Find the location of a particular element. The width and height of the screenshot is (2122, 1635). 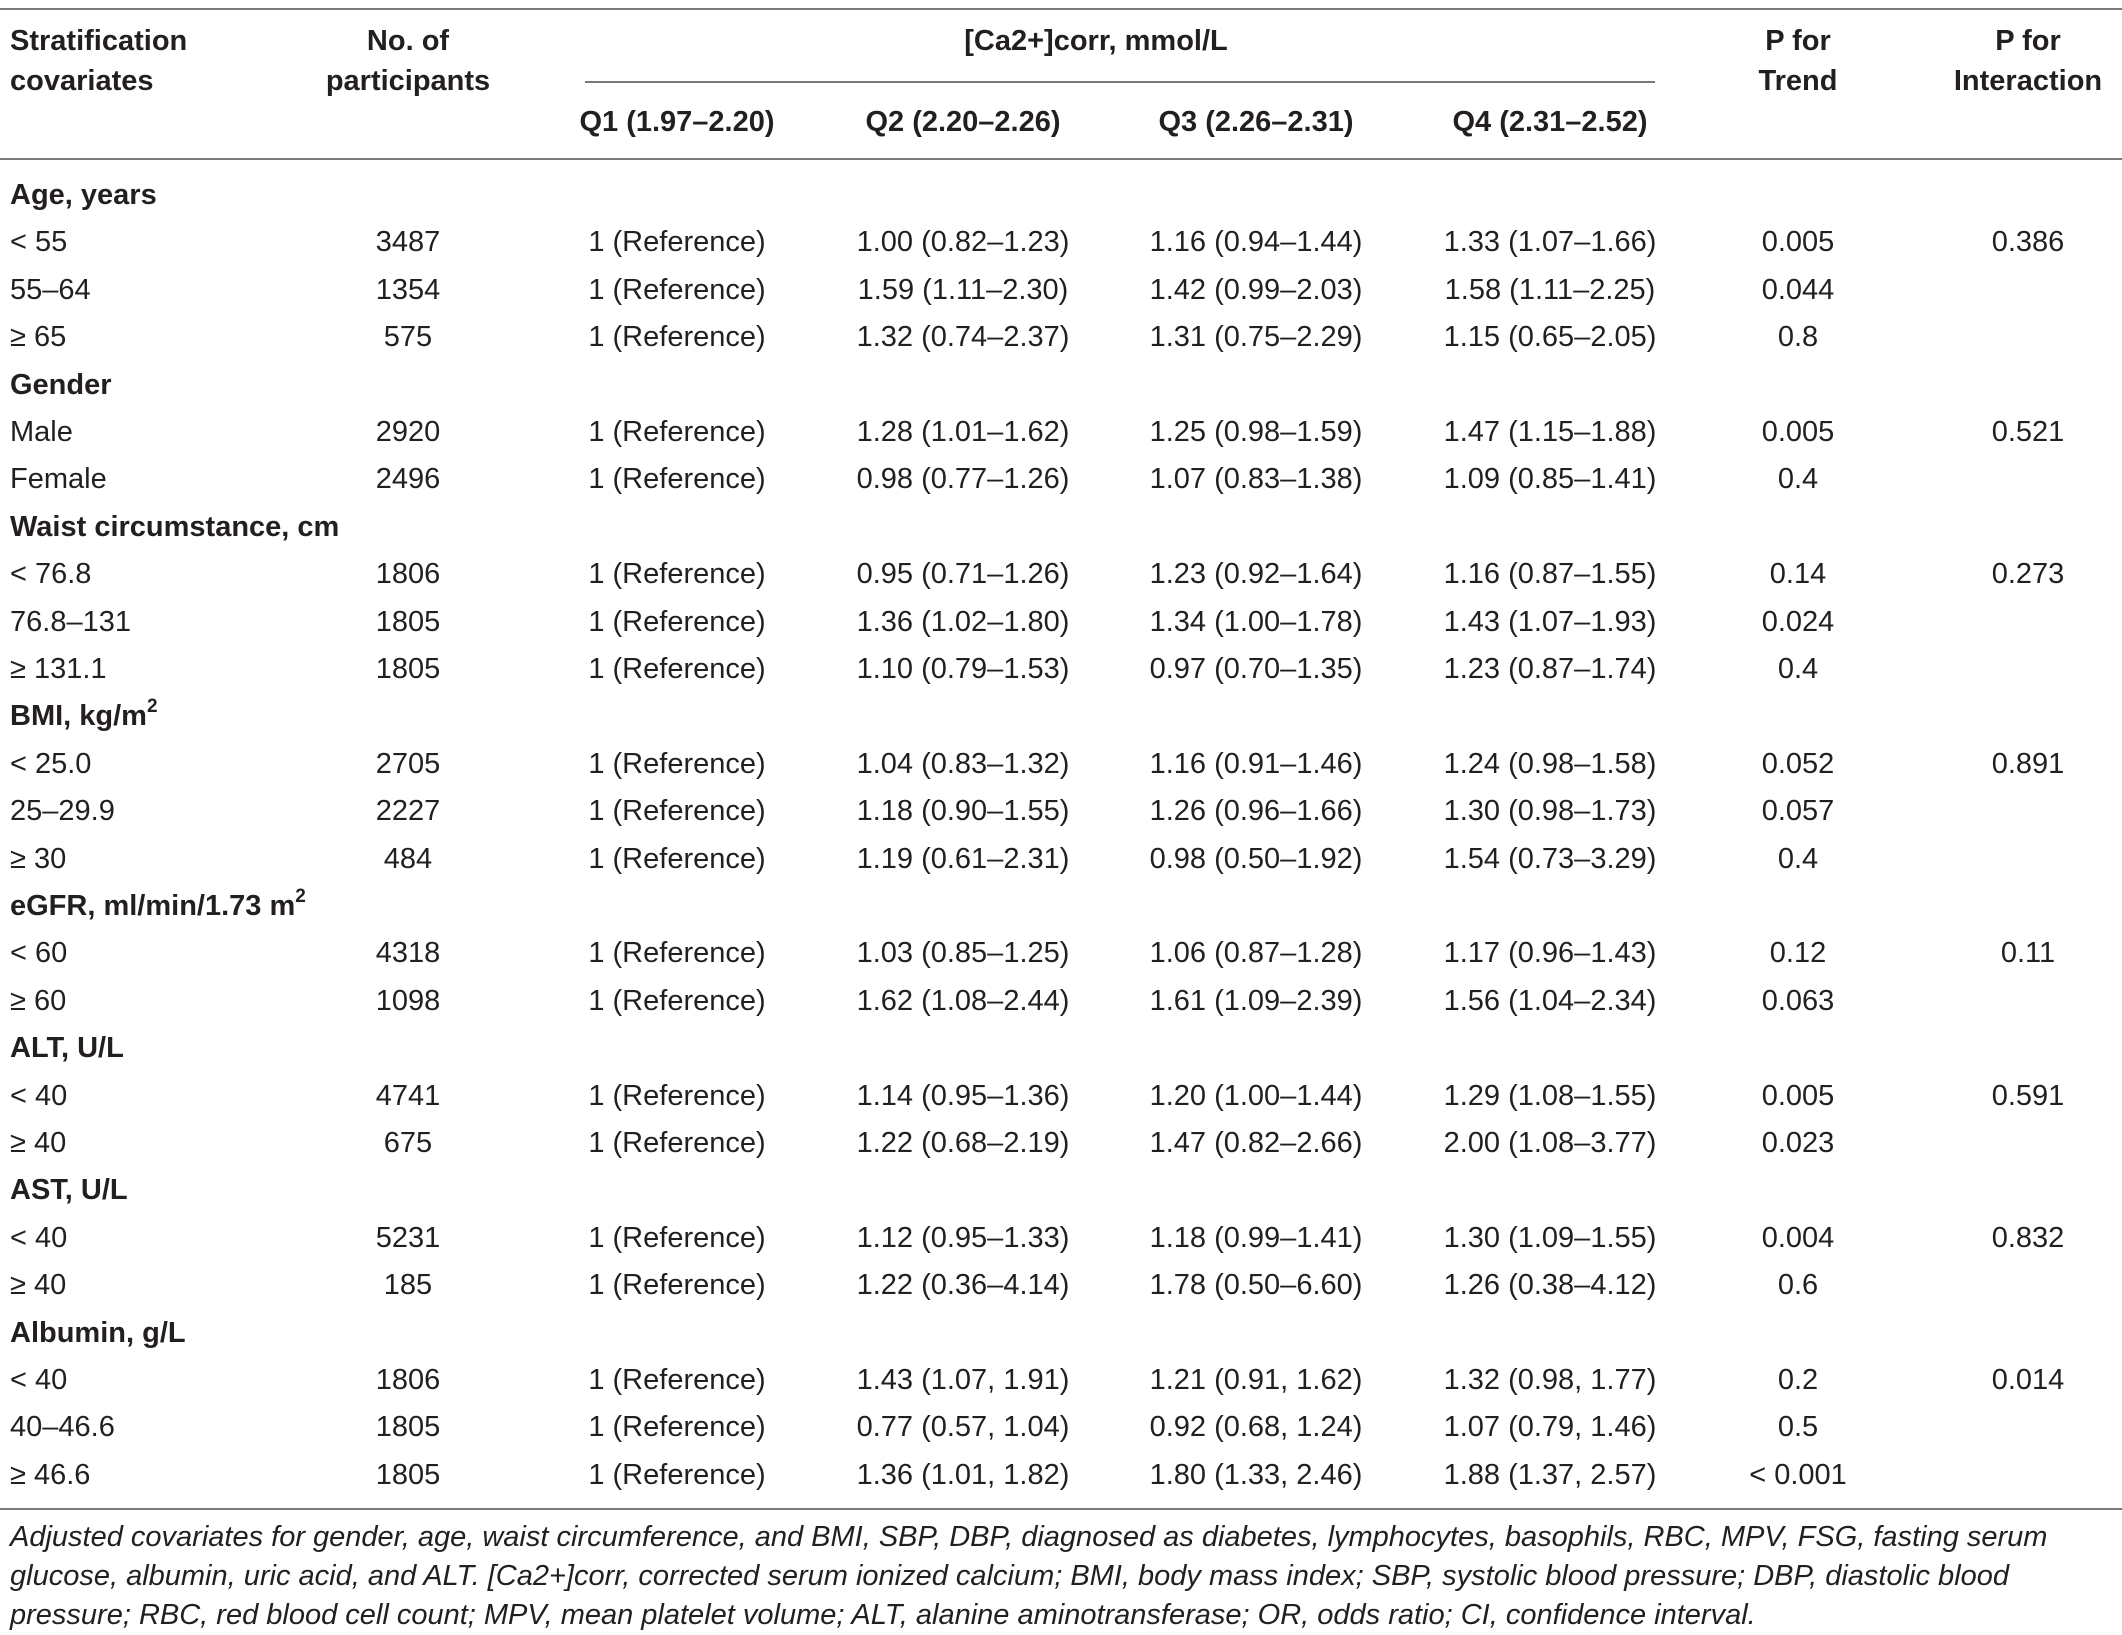

cell-q2: 0.77 (0.57, 1.04) is located at coordinates (963, 1427).